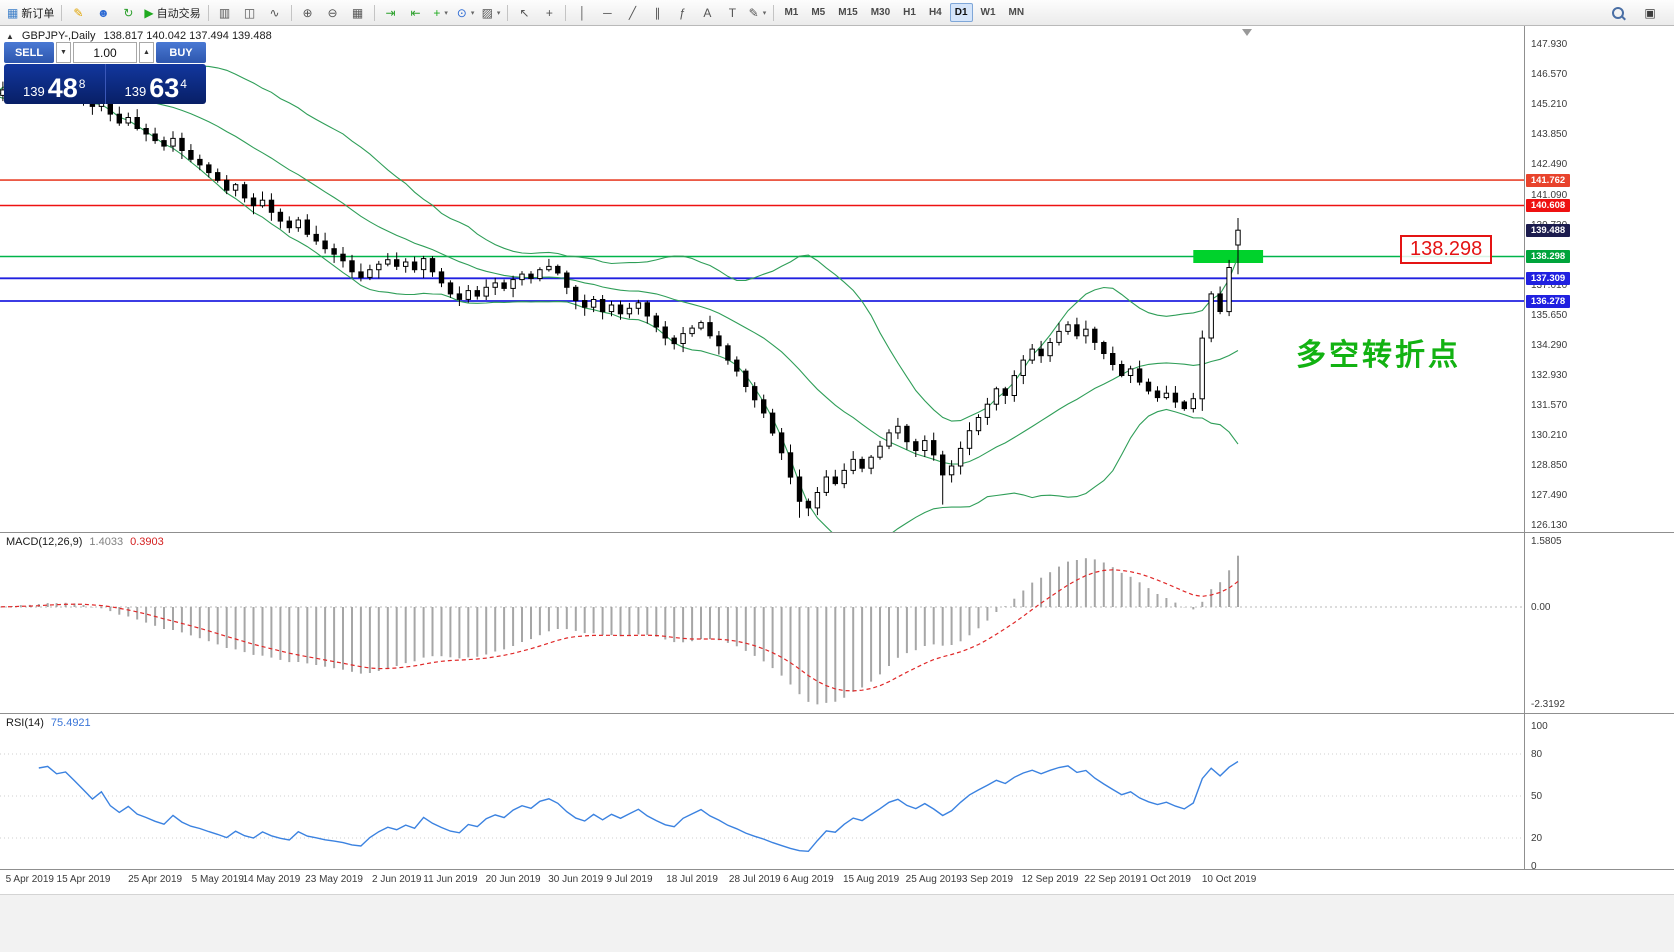 Image resolution: width=1674 pixels, height=952 pixels. Describe the element at coordinates (172, 12) in the screenshot. I see `auto-trading-button: ▶ 自动交易` at that location.